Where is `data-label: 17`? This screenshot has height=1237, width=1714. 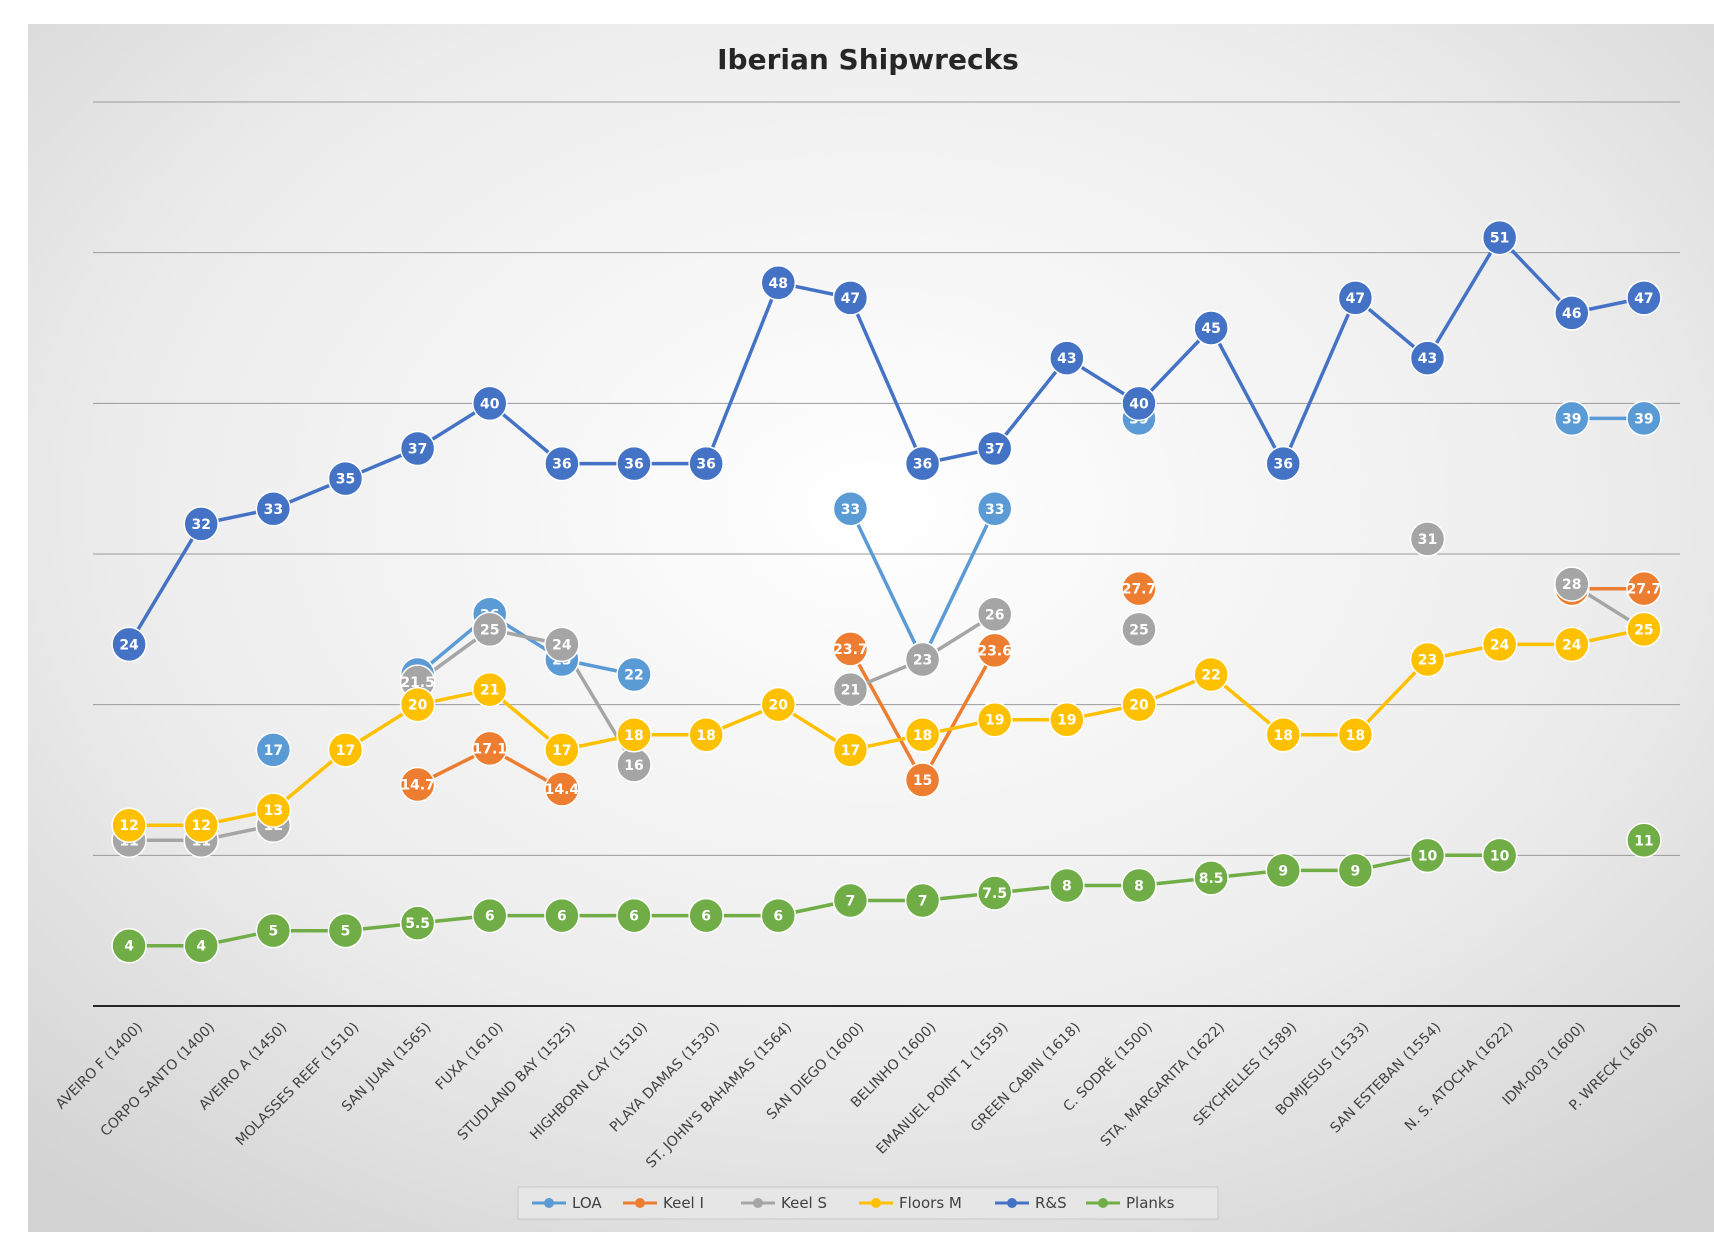 data-label: 17 is located at coordinates (345, 751).